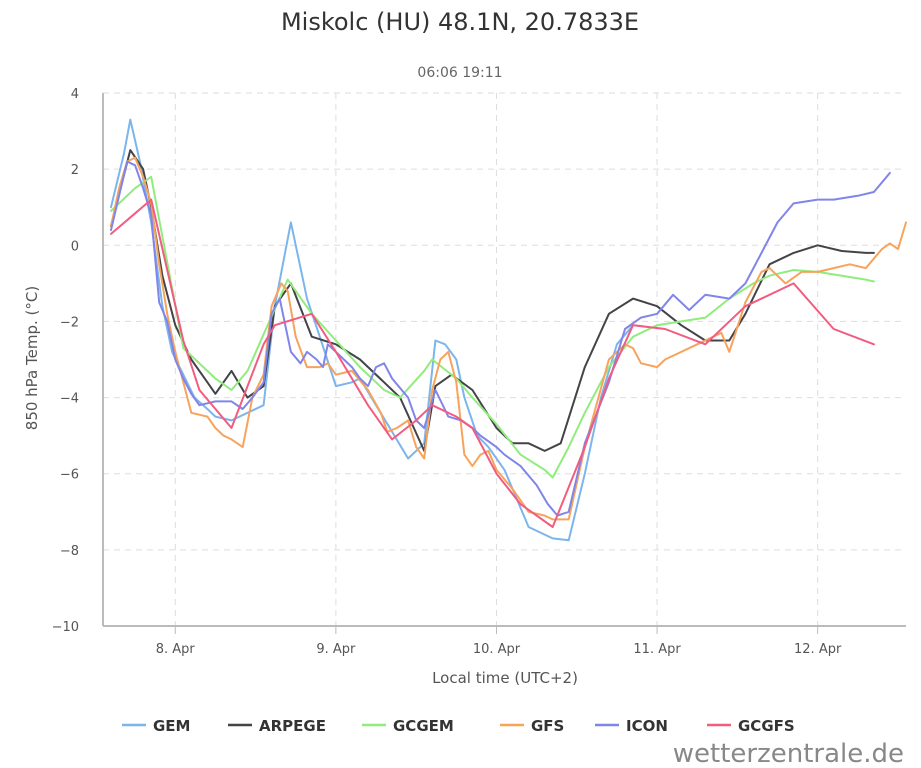  Describe the element at coordinates (458, 726) in the screenshot. I see `legend: GEM ARPEGE GCGEM GFS ICON GCGFS` at that location.